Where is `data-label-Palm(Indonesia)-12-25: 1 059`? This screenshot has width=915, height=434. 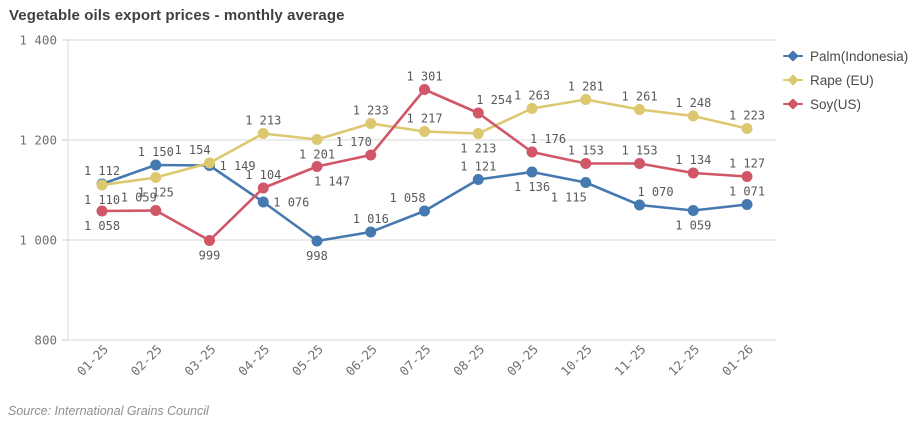 data-label-Palm(Indonesia)-12-25: 1 059 is located at coordinates (693, 226).